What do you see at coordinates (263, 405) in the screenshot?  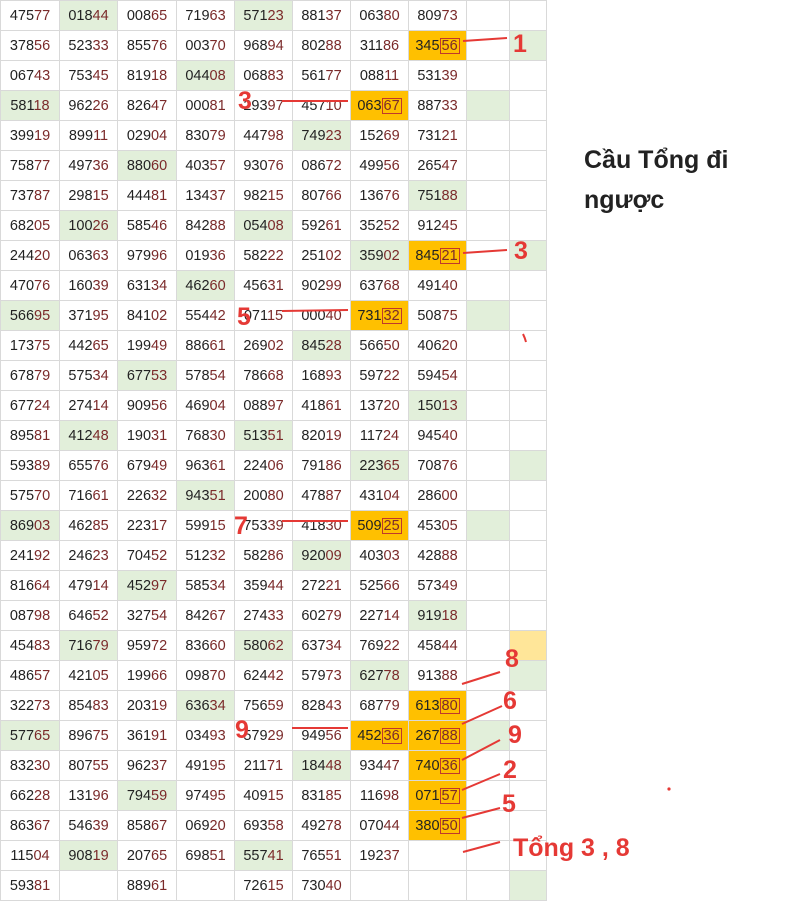 I see `table-cell: 08897` at bounding box center [263, 405].